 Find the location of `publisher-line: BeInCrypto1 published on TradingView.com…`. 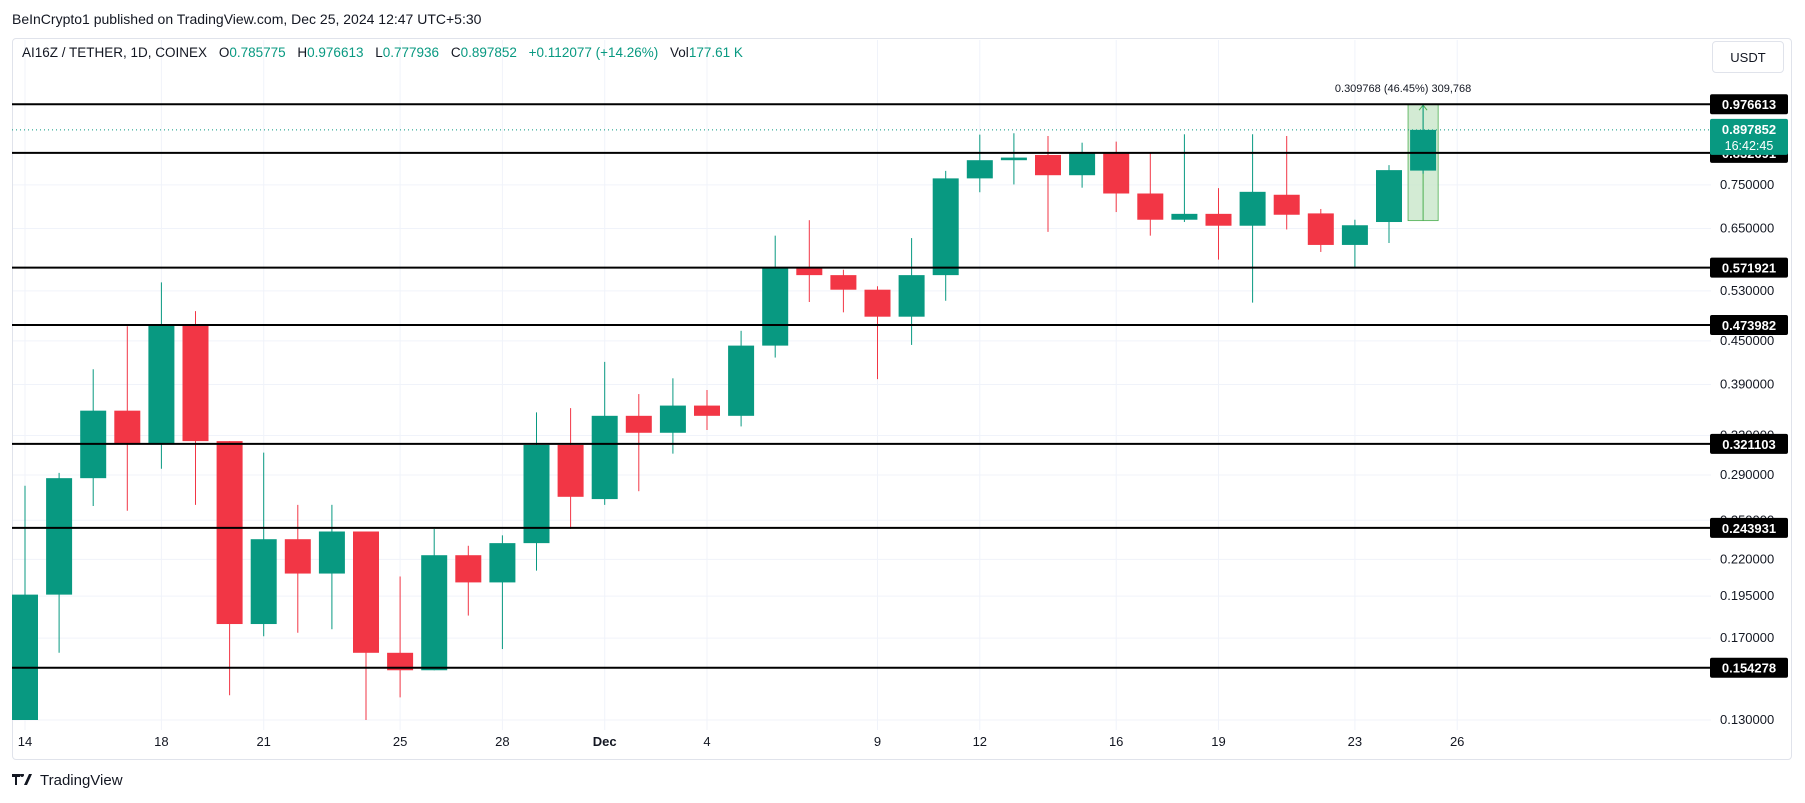

publisher-line: BeInCrypto1 published on TradingView.com… is located at coordinates (247, 19).